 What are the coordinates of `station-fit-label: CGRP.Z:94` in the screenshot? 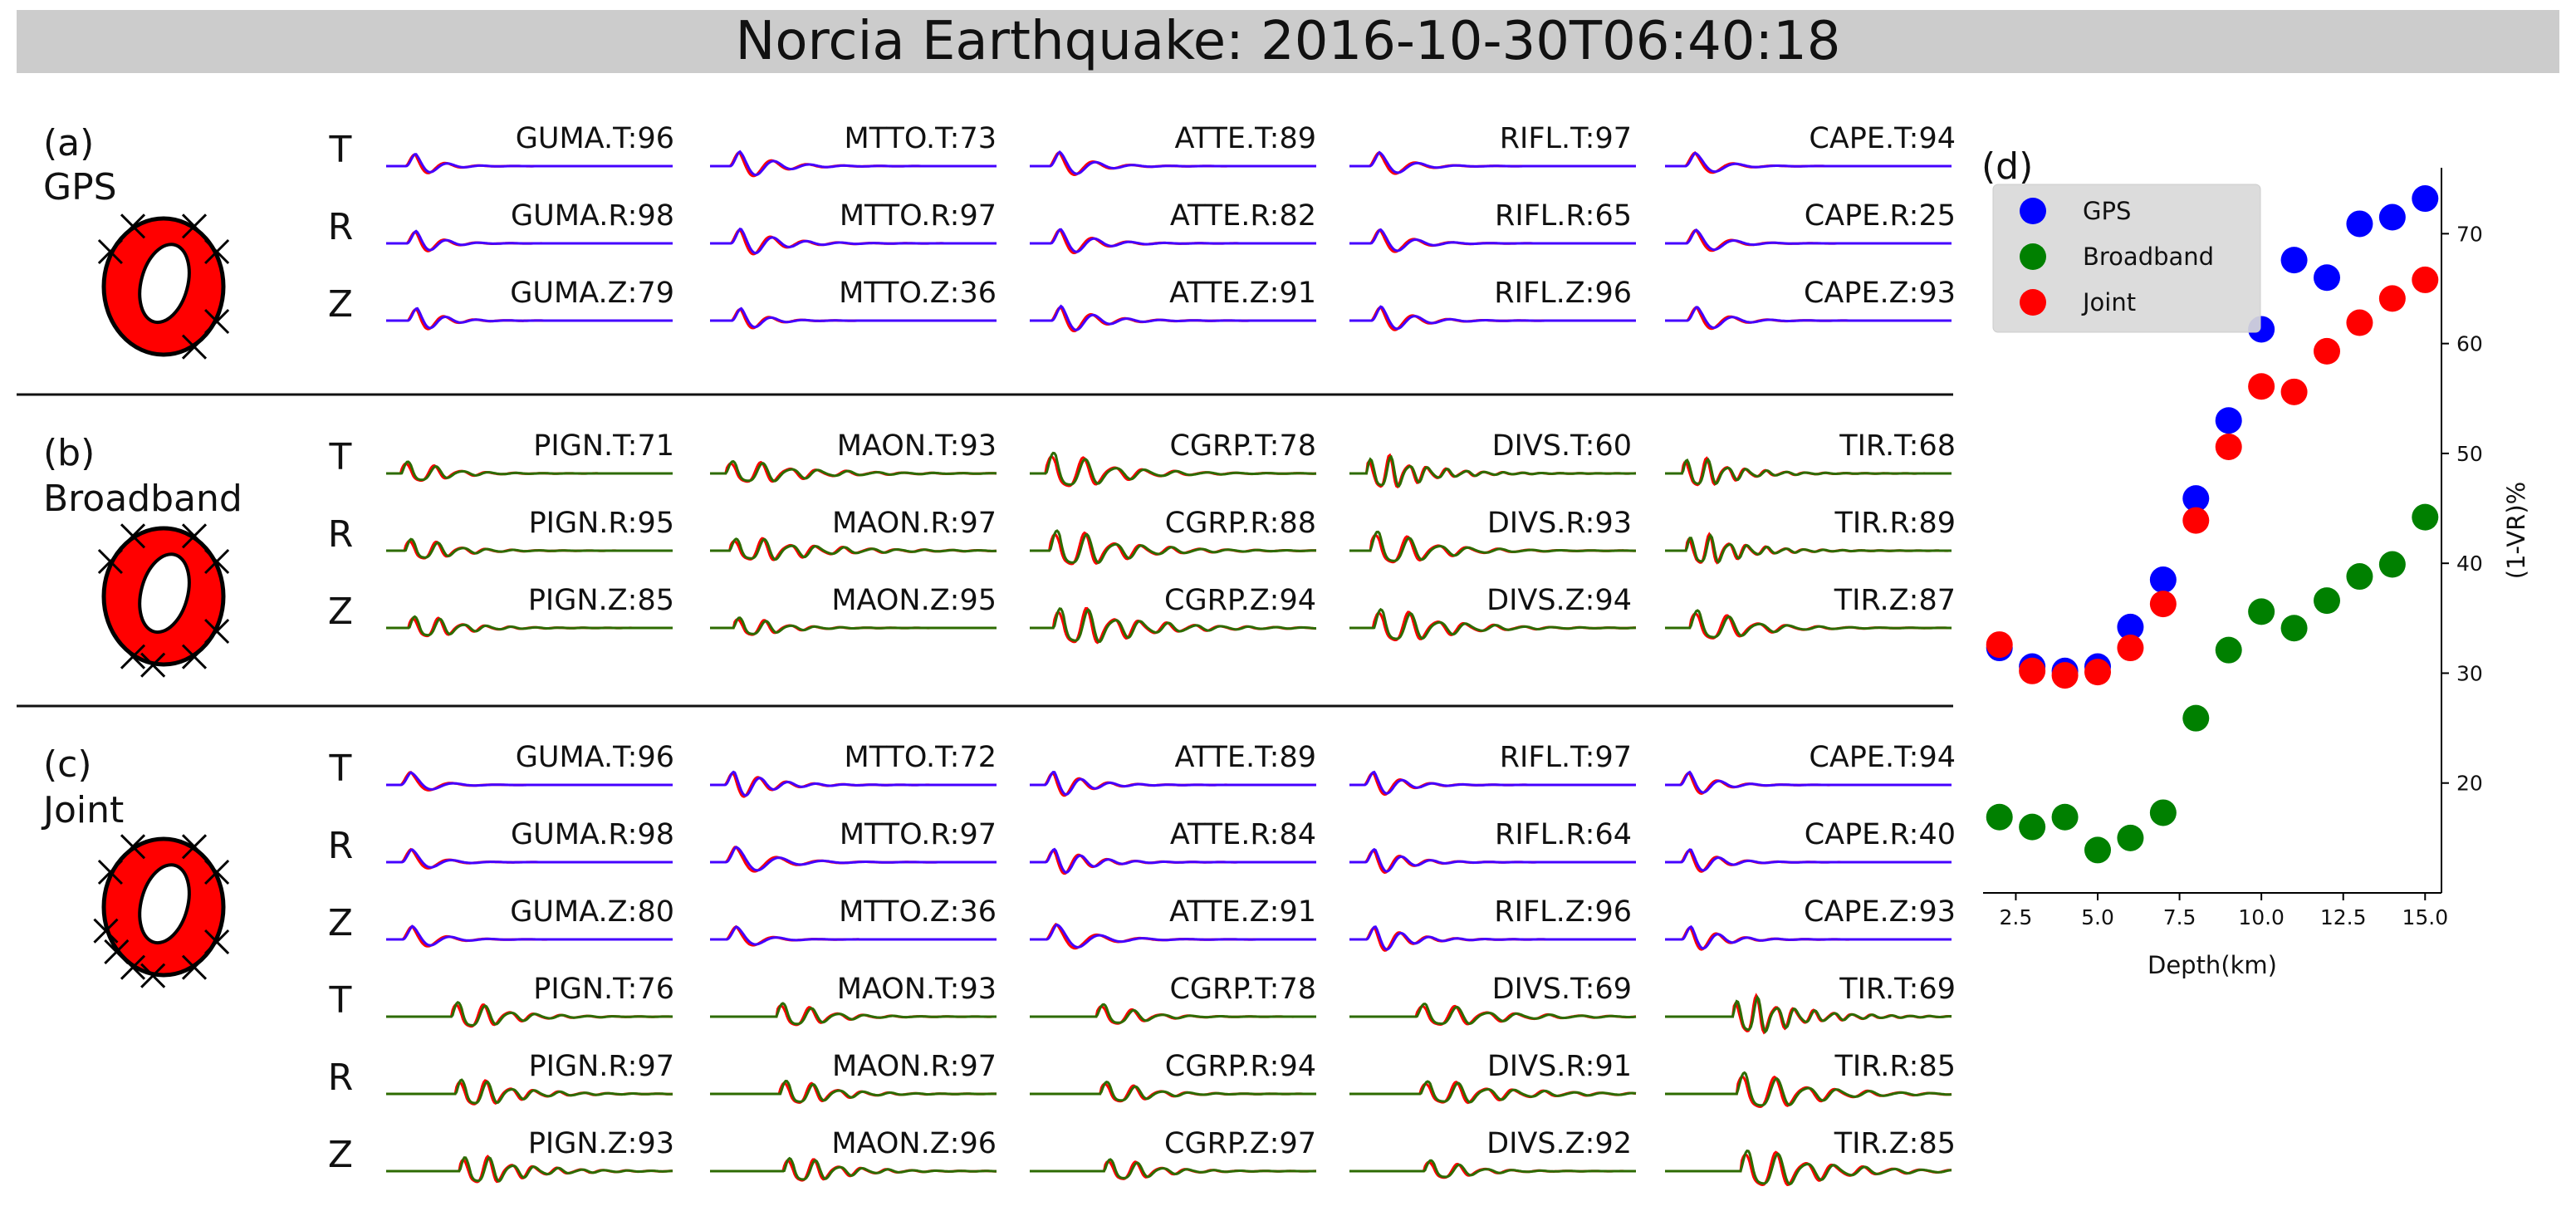 It's located at (1240, 600).